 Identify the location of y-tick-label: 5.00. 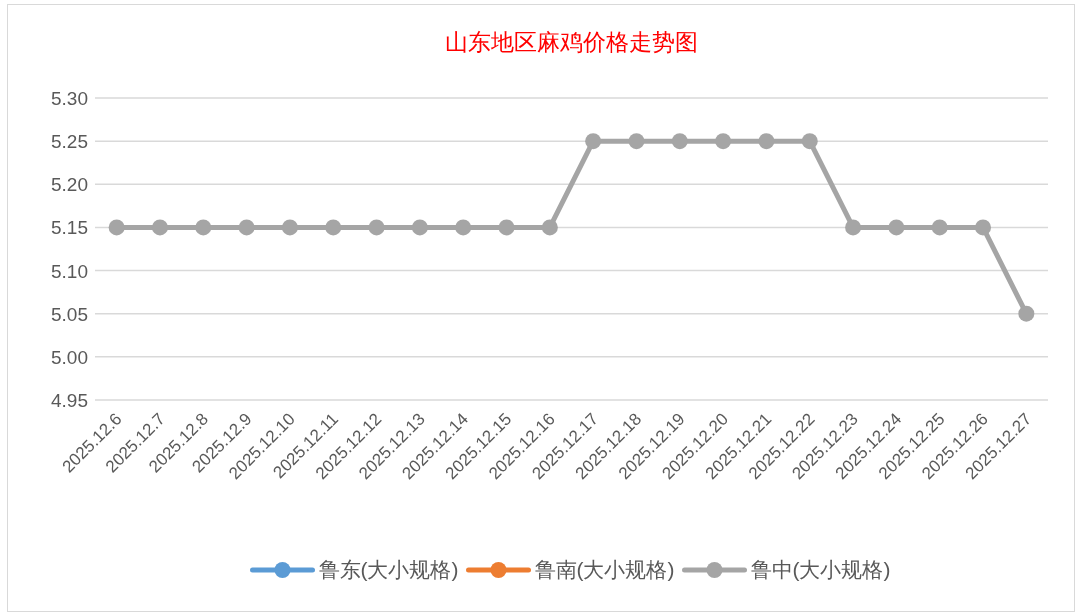
(69, 357).